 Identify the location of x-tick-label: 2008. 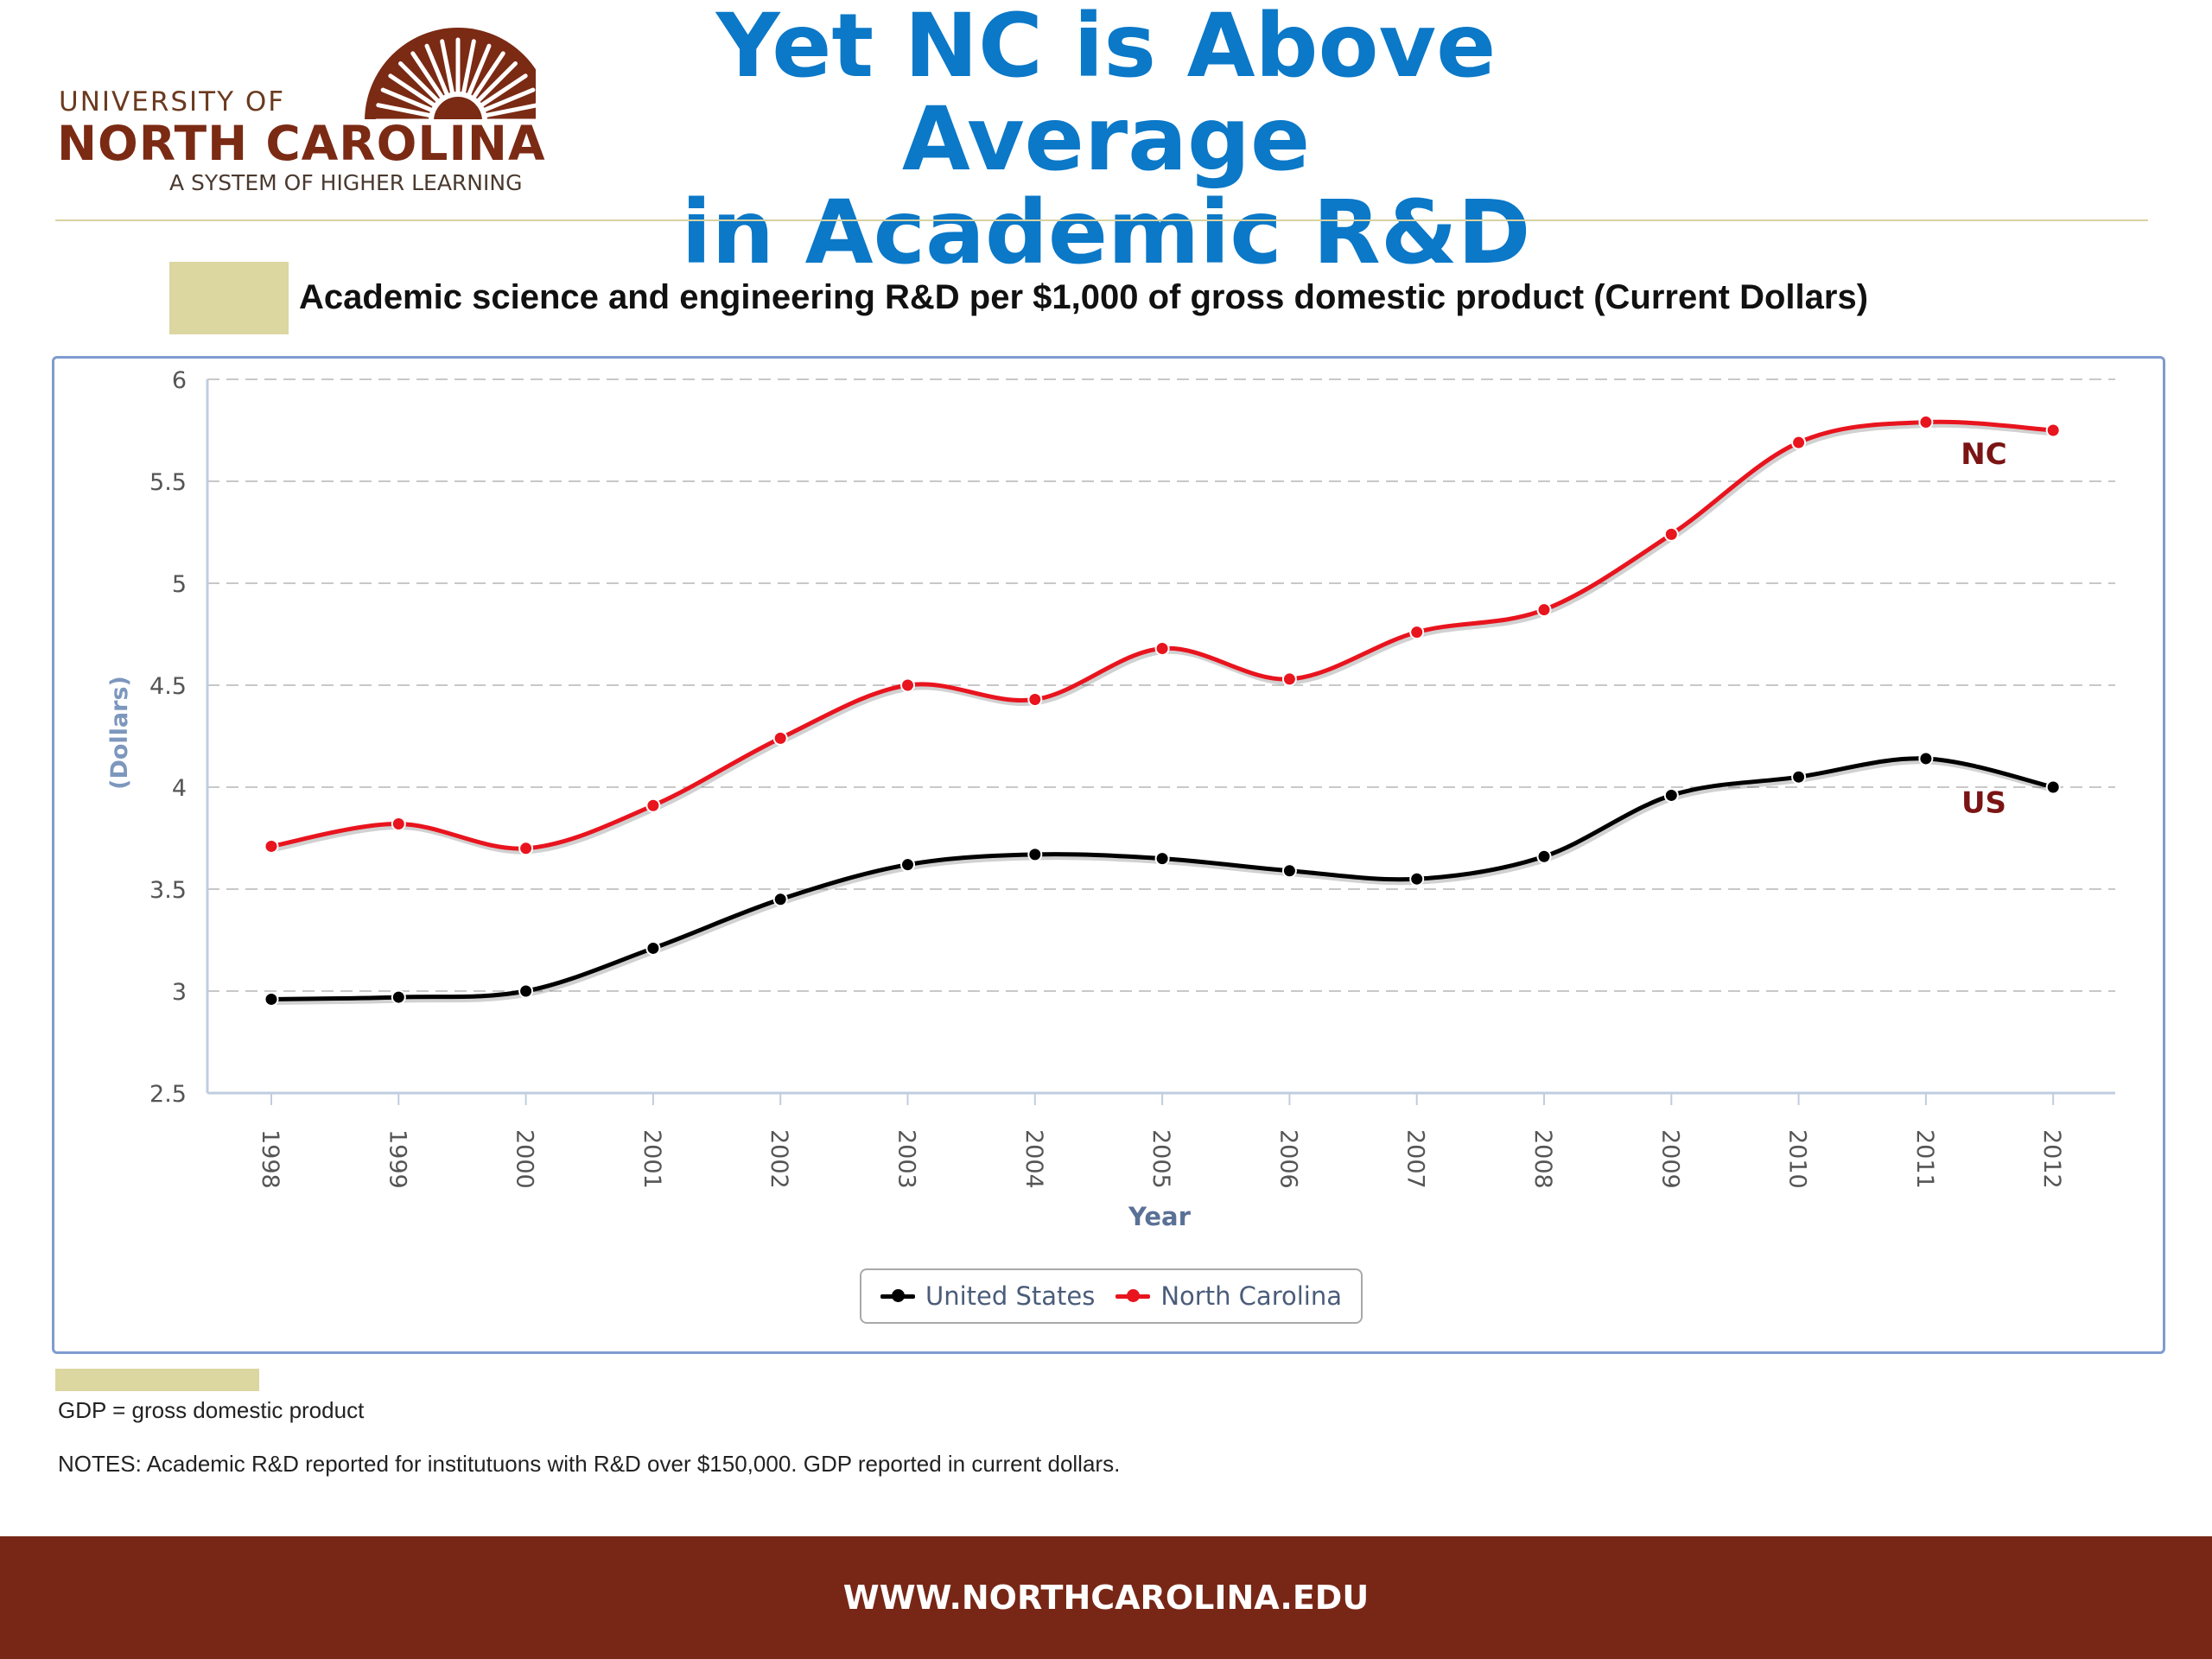
(1542, 1159).